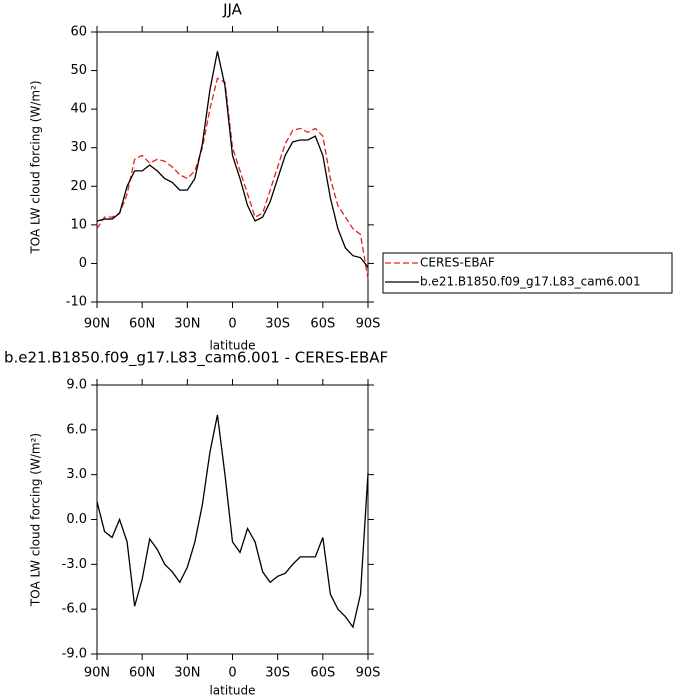  I want to click on chart-title: JJA, so click(232, 10).